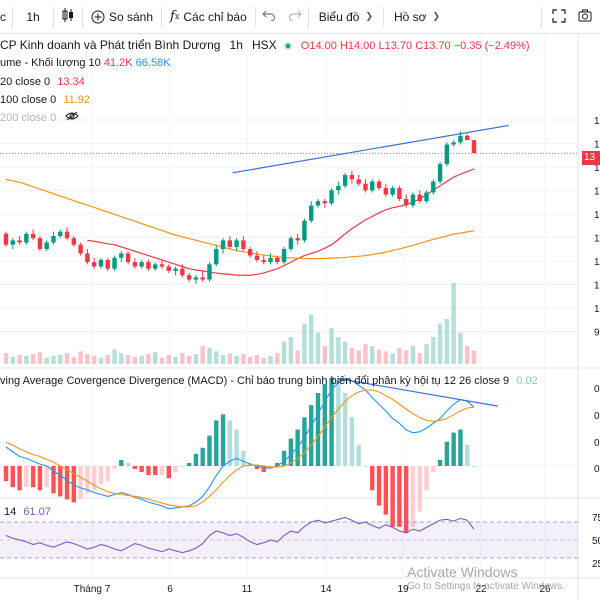 The width and height of the screenshot is (600, 600). What do you see at coordinates (481, 589) in the screenshot?
I see `time-axis-label: 22` at bounding box center [481, 589].